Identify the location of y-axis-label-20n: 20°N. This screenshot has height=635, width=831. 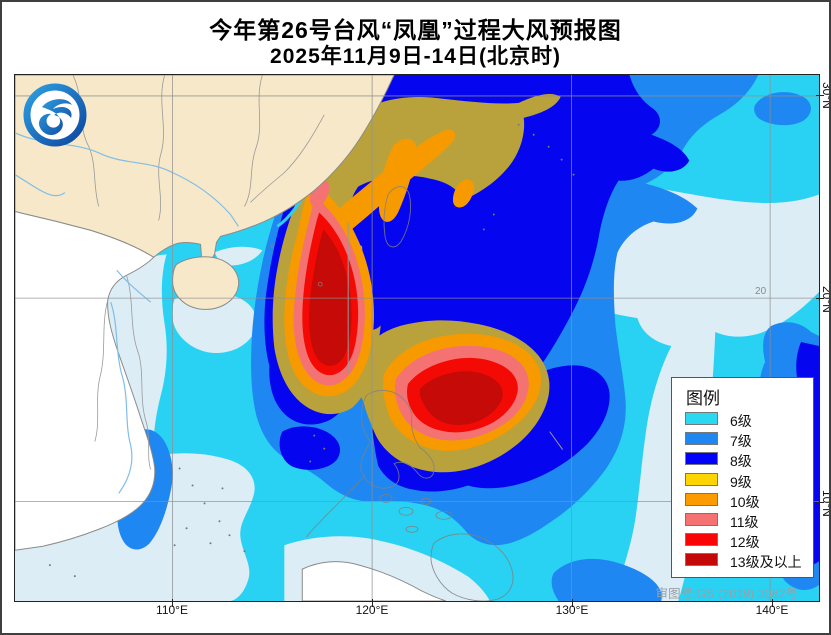
(825, 299).